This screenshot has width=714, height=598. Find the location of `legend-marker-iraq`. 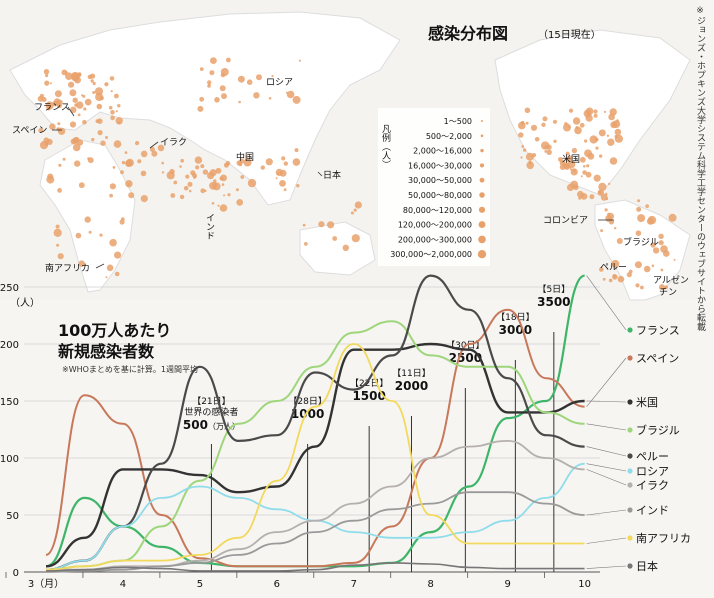

legend-marker-iraq is located at coordinates (630, 485).